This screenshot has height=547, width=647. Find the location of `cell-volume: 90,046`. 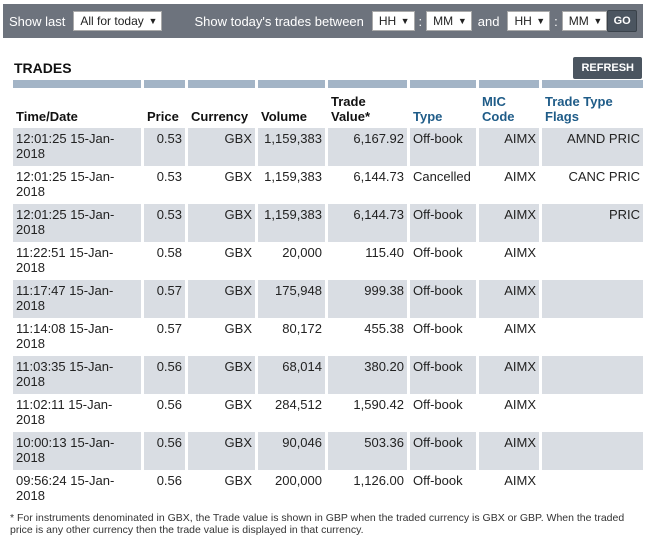

cell-volume: 90,046 is located at coordinates (291, 451).